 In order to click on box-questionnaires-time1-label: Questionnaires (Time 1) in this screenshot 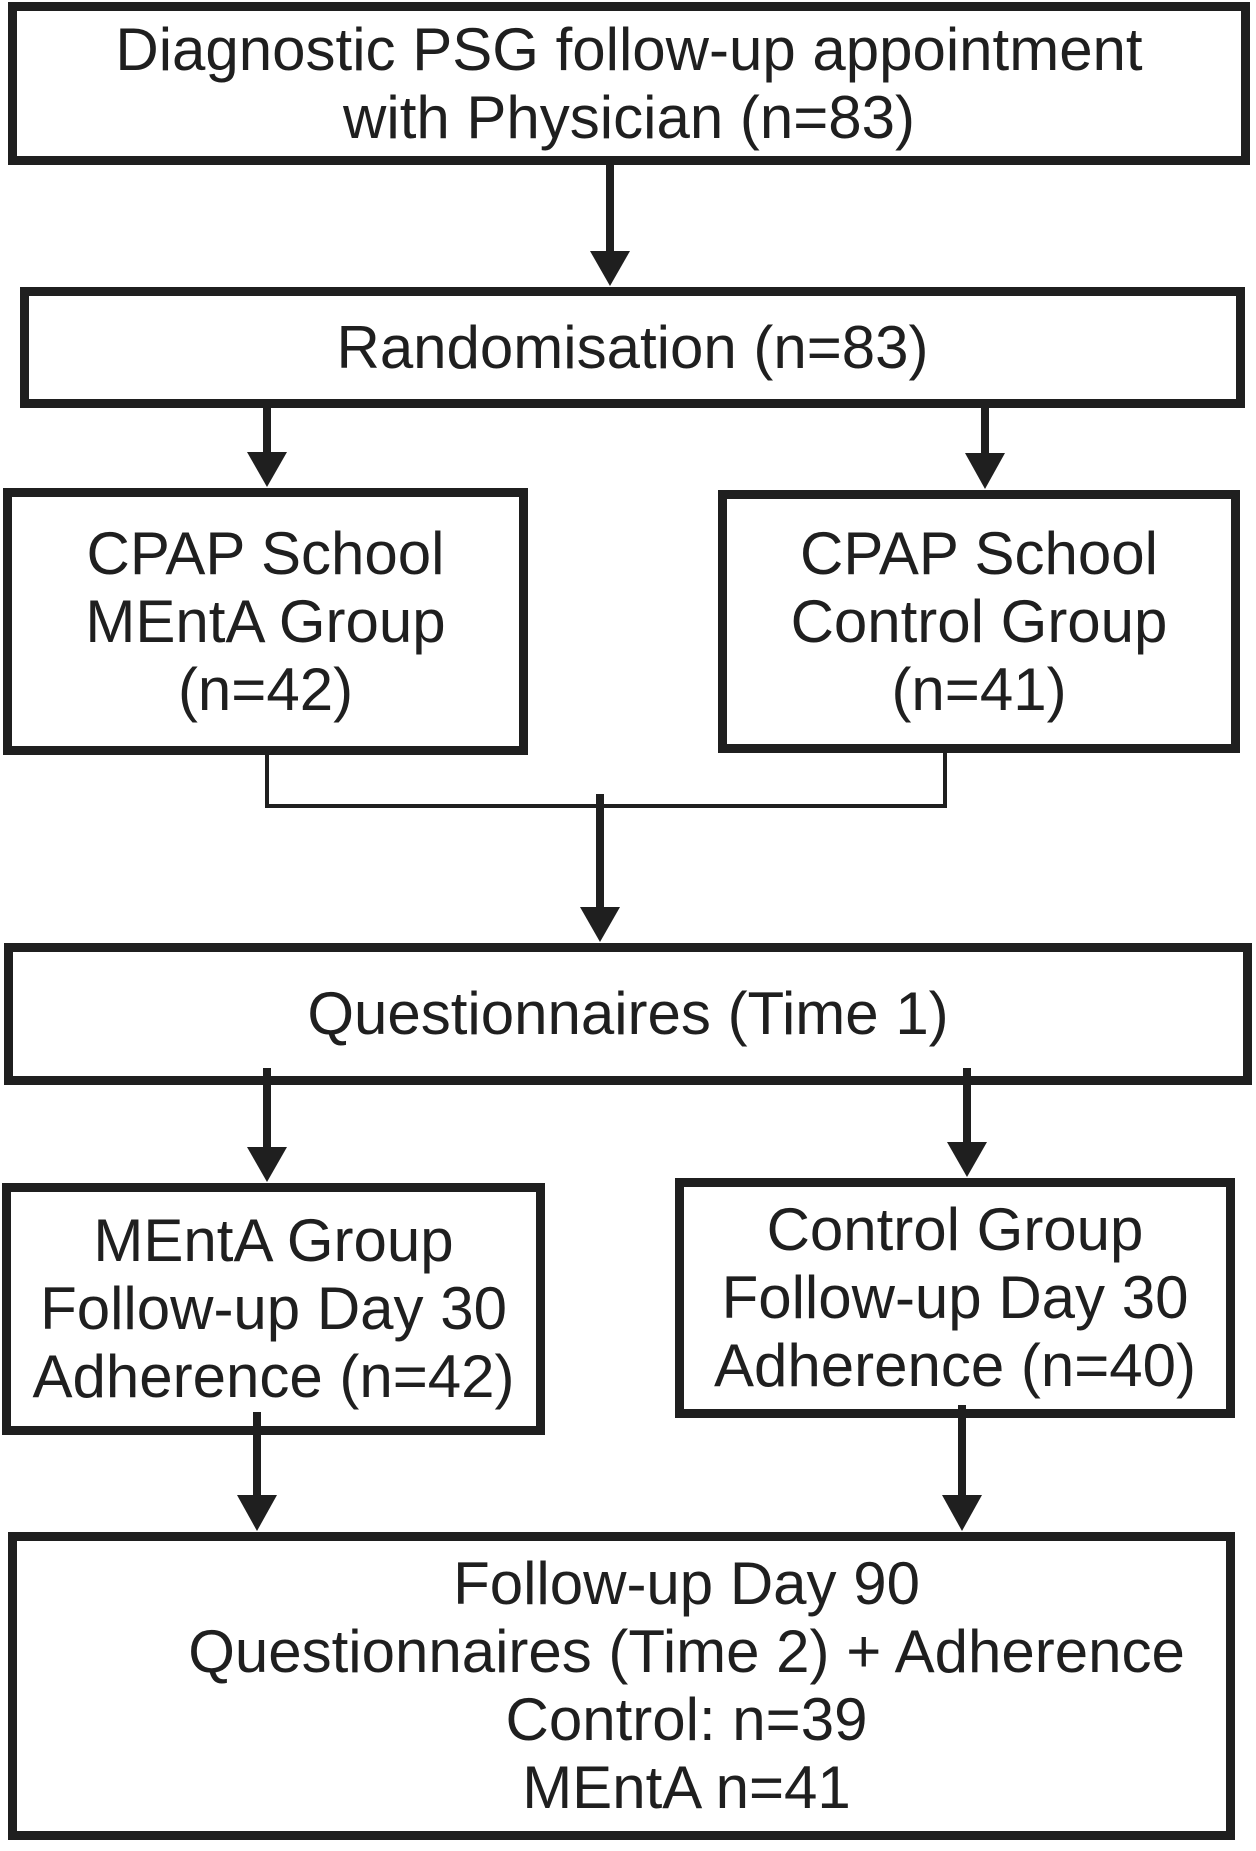, I will do `click(628, 1013)`.